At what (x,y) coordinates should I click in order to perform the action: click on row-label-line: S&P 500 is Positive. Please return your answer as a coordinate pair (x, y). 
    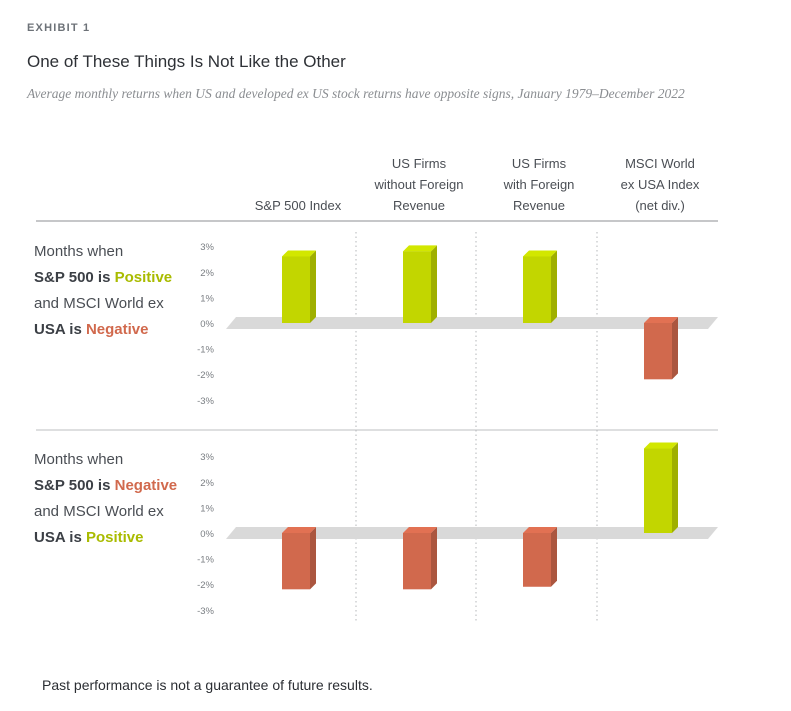
    Looking at the image, I should click on (103, 277).